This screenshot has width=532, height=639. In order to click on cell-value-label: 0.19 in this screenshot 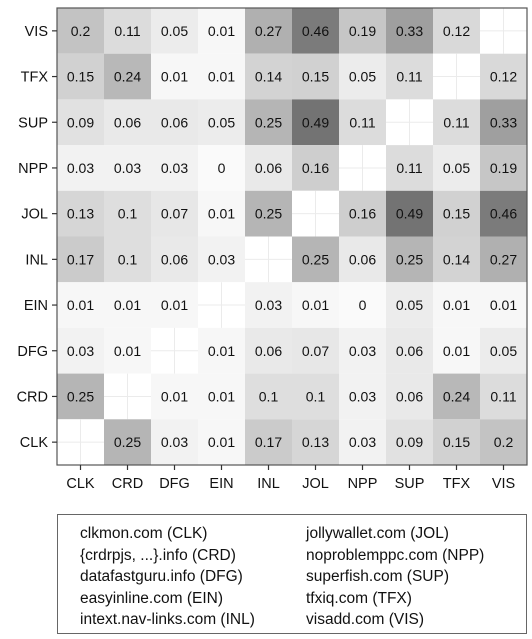, I will do `click(362, 31)`.